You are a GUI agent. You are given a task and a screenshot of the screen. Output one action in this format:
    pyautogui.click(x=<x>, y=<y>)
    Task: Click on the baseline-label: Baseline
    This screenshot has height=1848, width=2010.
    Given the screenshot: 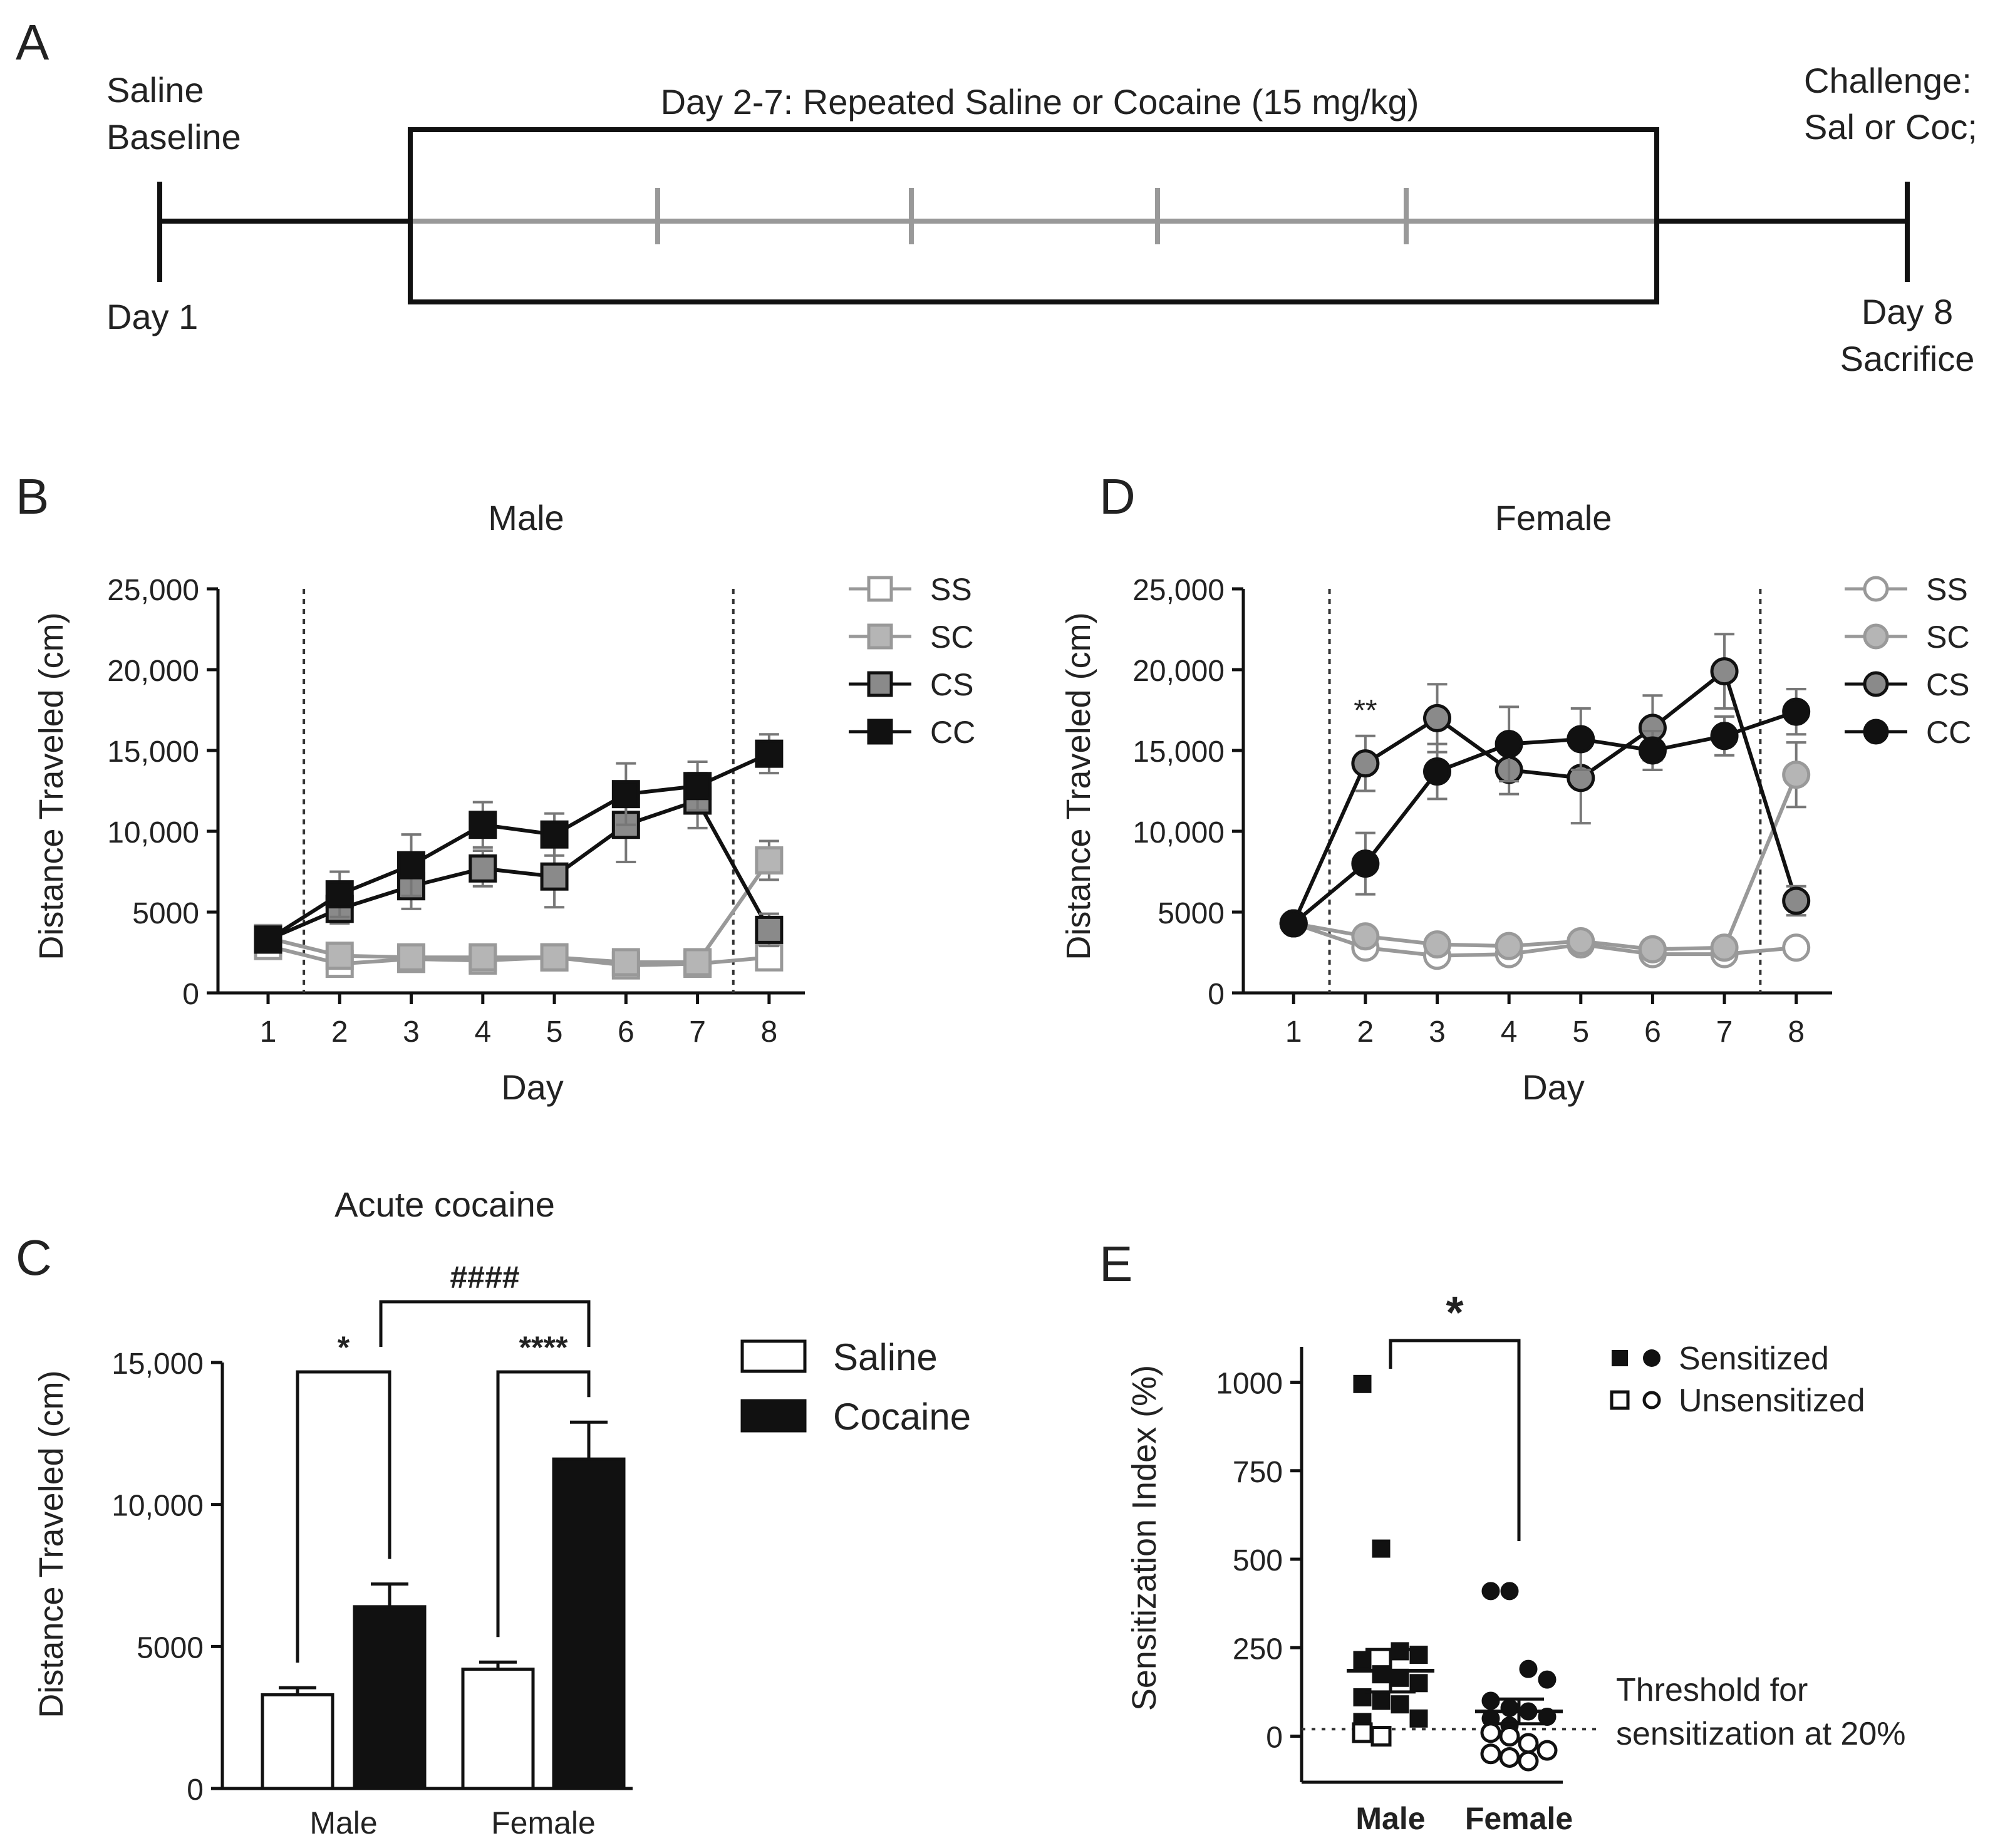 What is the action you would take?
    pyautogui.click(x=173, y=137)
    